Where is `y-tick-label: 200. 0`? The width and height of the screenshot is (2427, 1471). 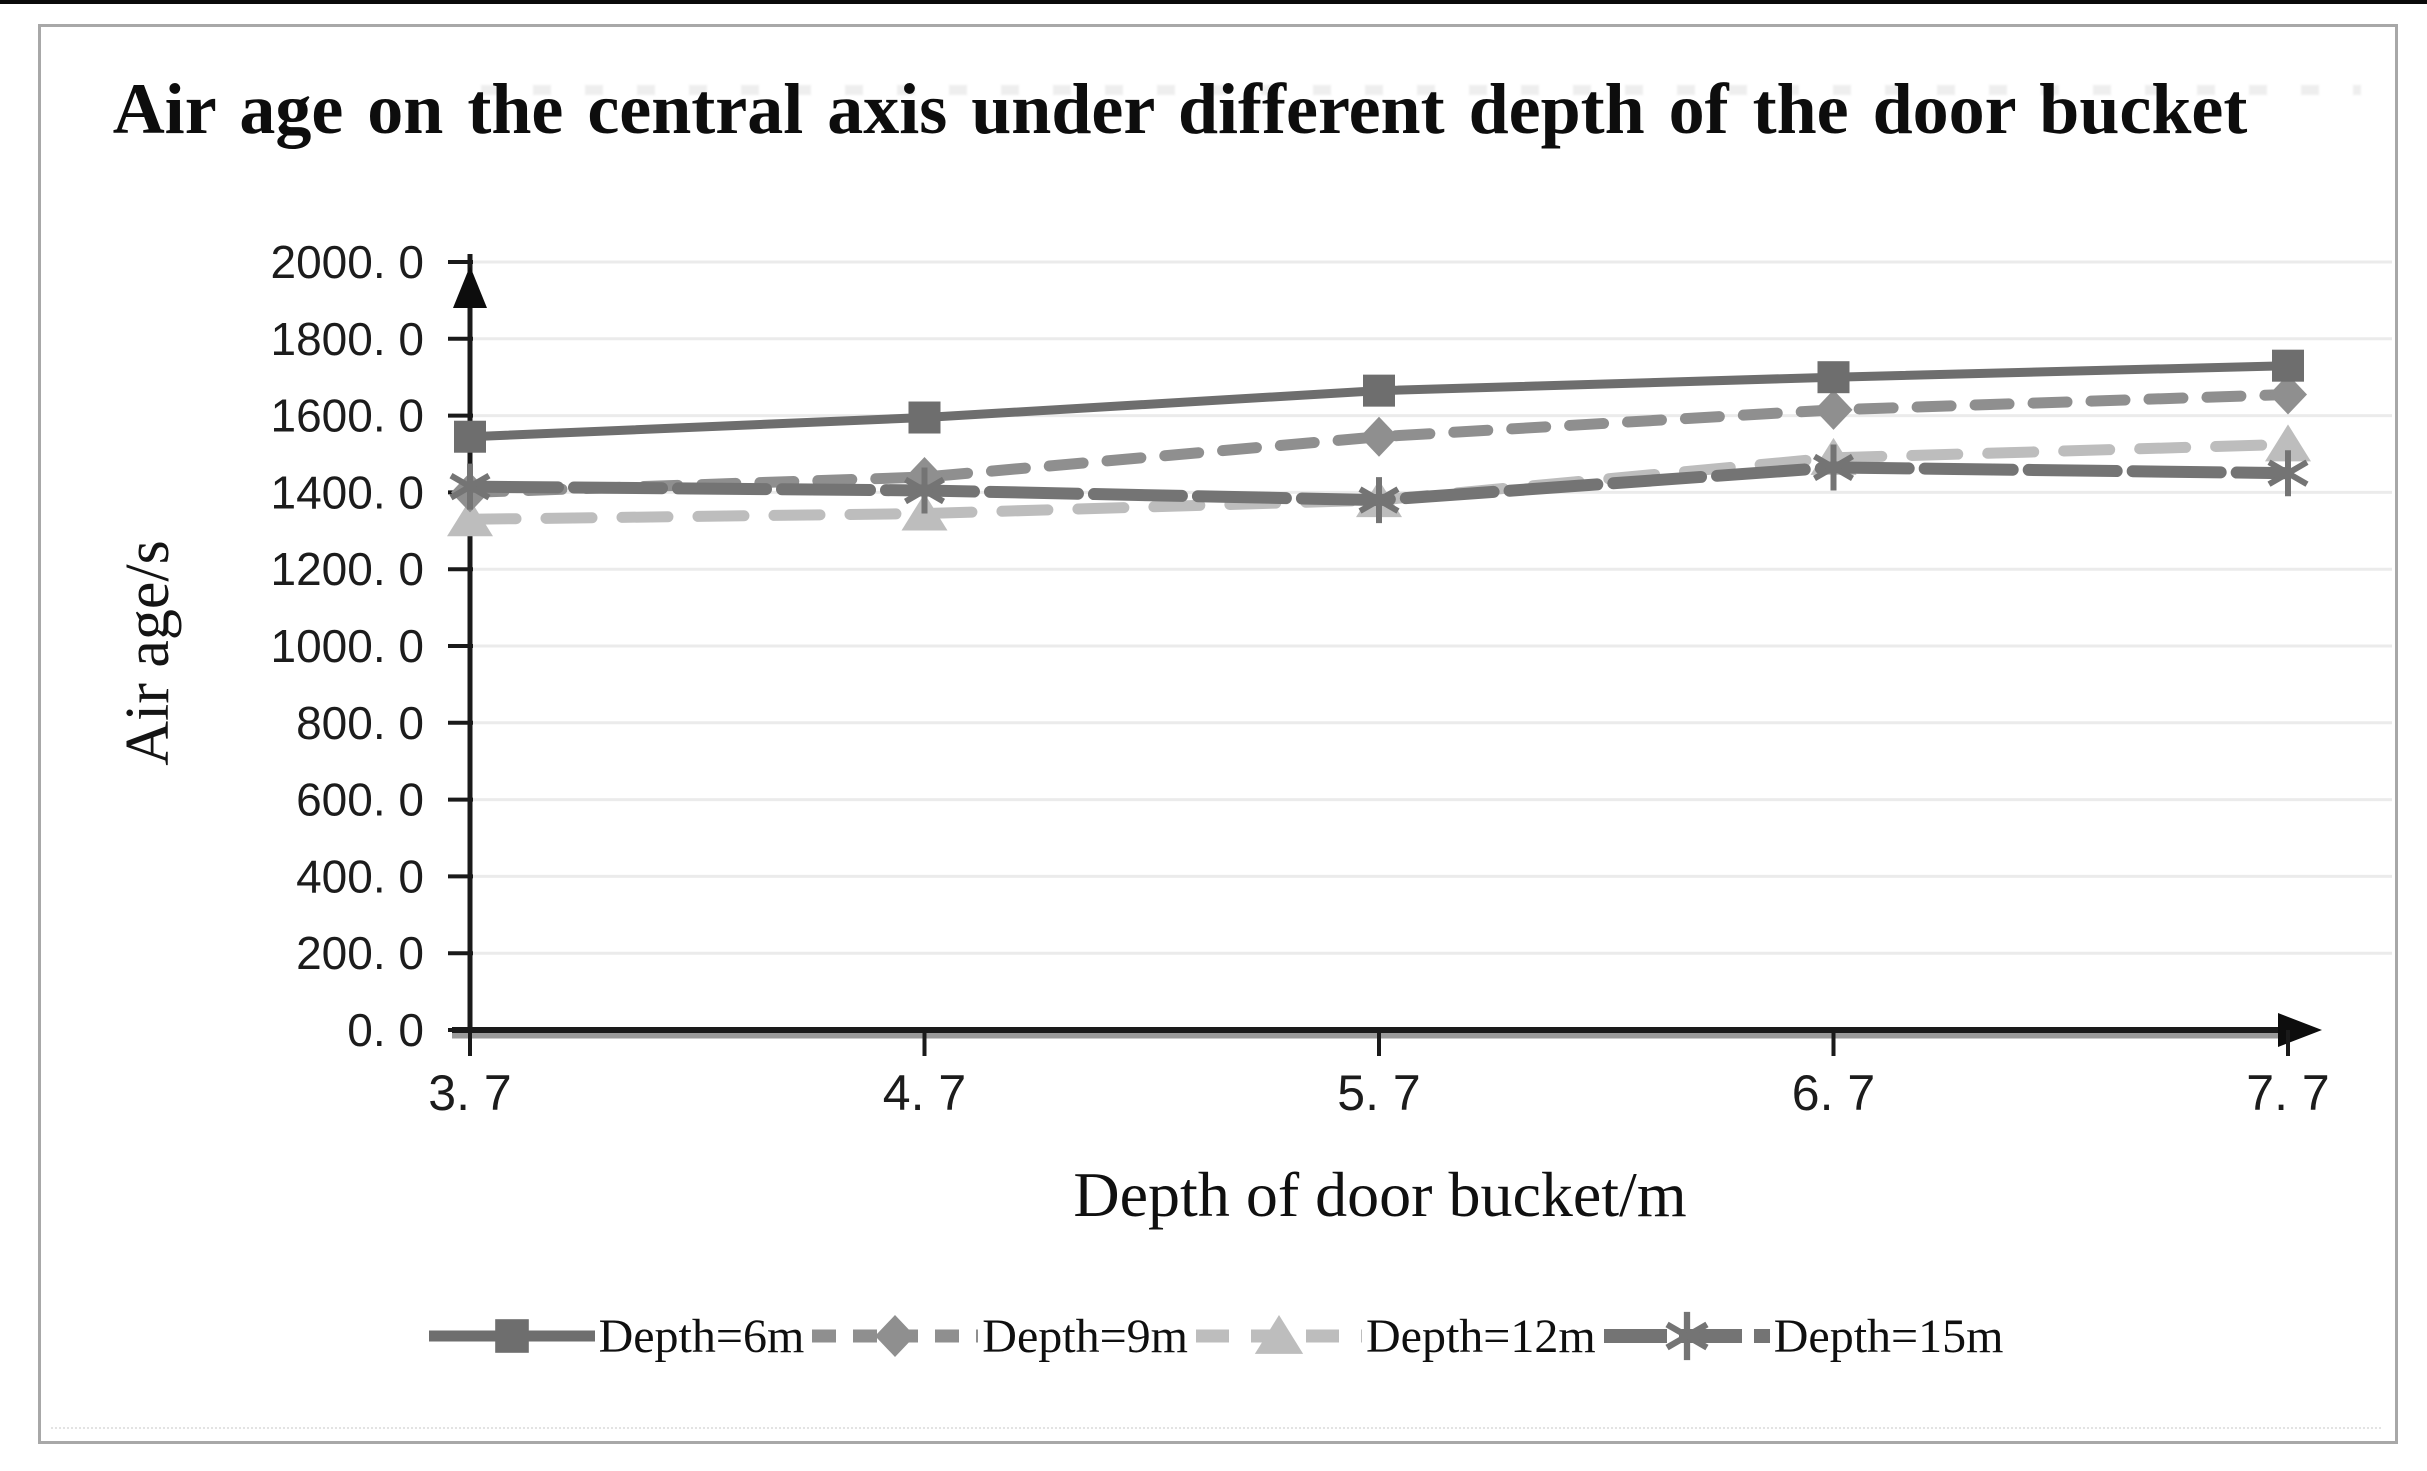
y-tick-label: 200. 0 is located at coordinates (360, 953).